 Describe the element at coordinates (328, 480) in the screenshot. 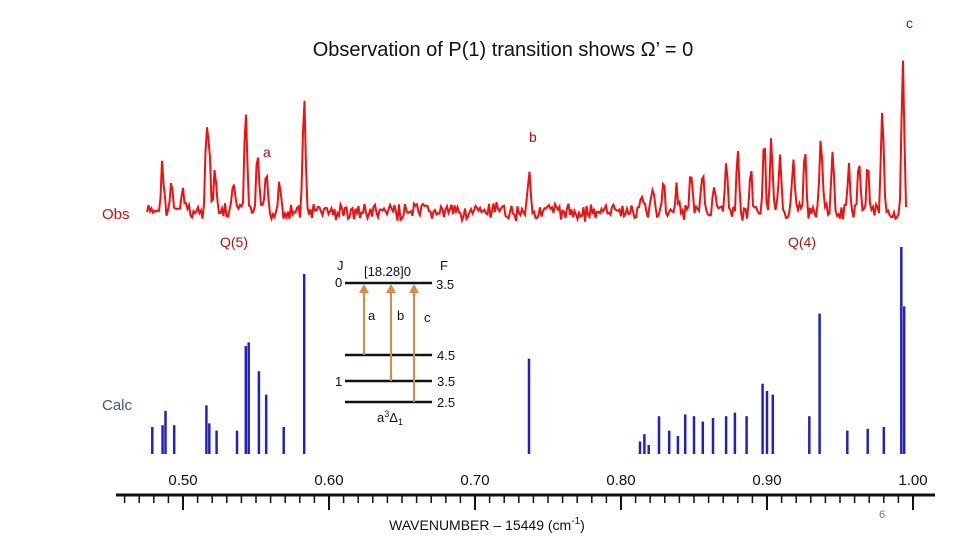

I see `x-tick-label: 0.60` at that location.